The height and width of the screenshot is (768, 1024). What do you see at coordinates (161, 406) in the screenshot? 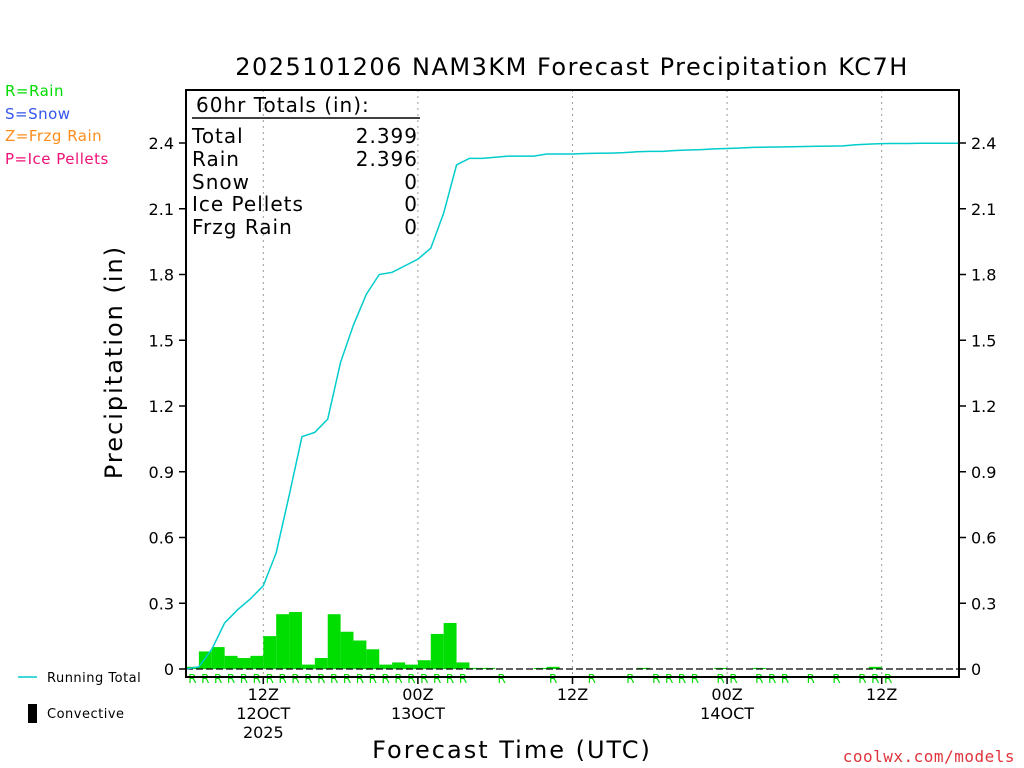
I see `y-tick-label-left: 1.2` at bounding box center [161, 406].